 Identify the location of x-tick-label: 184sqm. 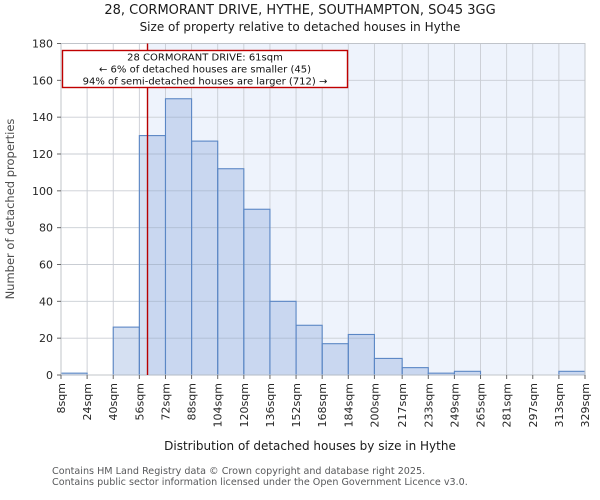
(348, 405).